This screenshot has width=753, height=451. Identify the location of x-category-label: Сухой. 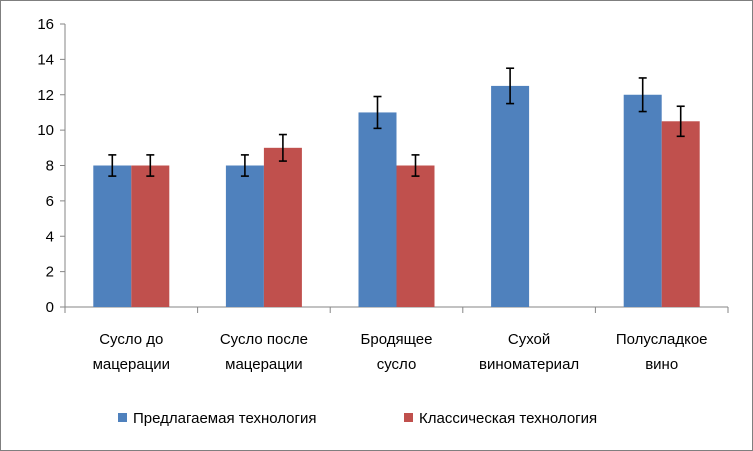
(529, 339).